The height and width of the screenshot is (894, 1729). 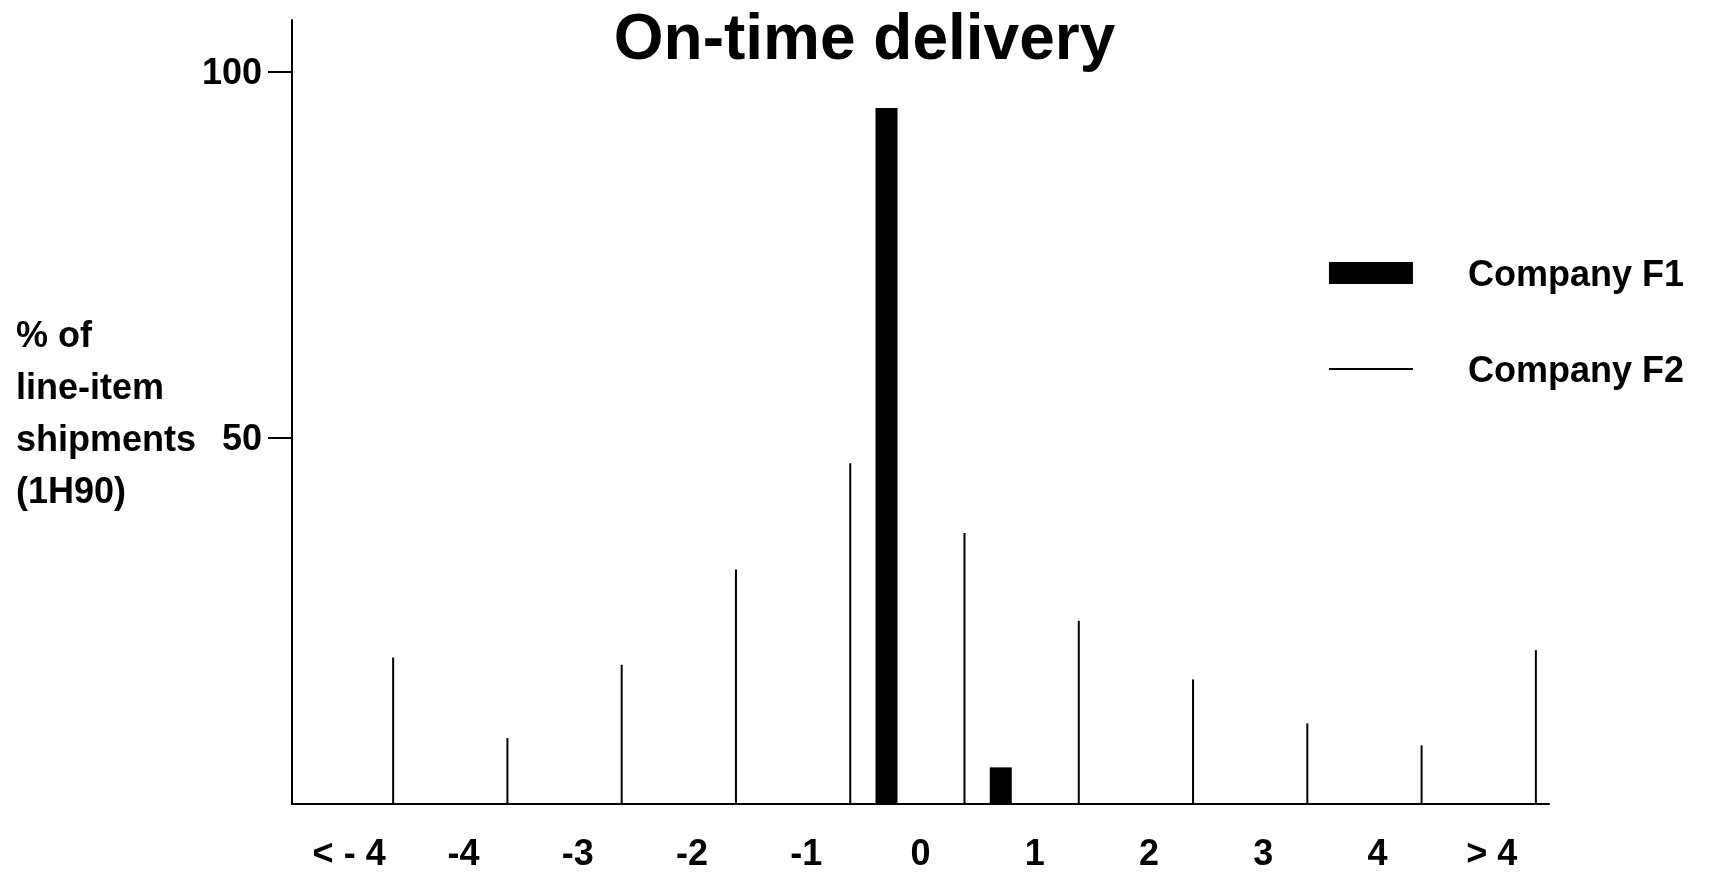 I want to click on x-tick-label: > 4, so click(x=1492, y=852).